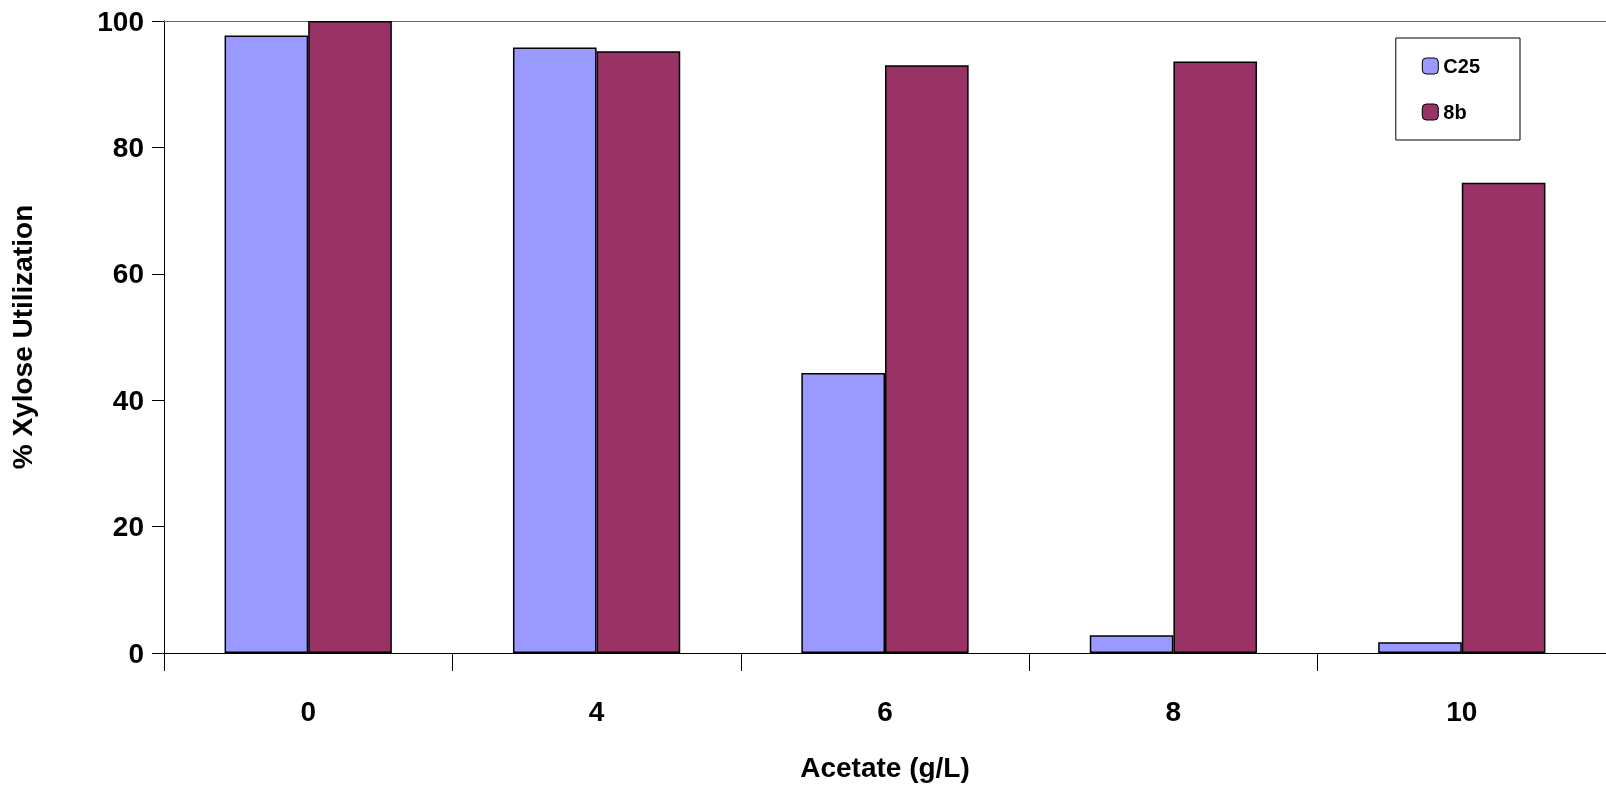 The image size is (1606, 802). I want to click on y-tick-label: 0, so click(136, 653).